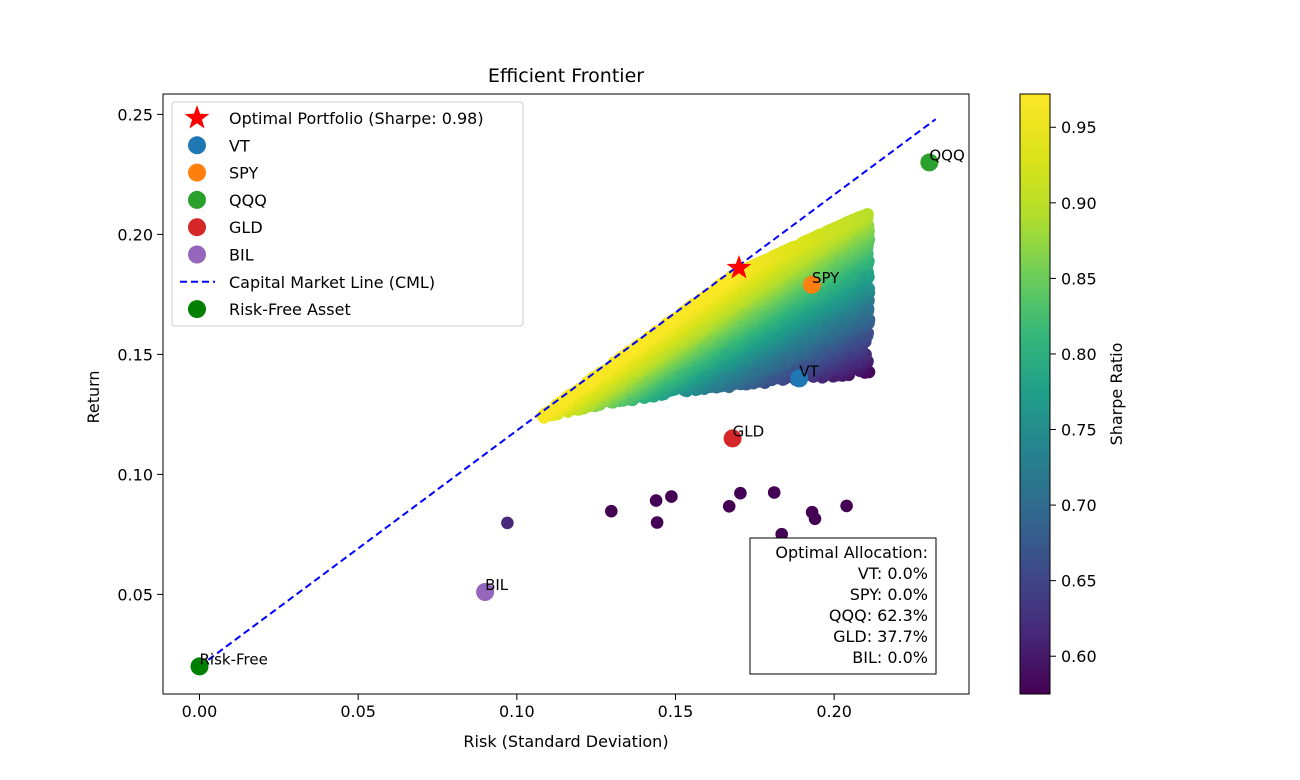  What do you see at coordinates (1079, 505) in the screenshot?
I see `colorbar-tick-label: 0.70` at bounding box center [1079, 505].